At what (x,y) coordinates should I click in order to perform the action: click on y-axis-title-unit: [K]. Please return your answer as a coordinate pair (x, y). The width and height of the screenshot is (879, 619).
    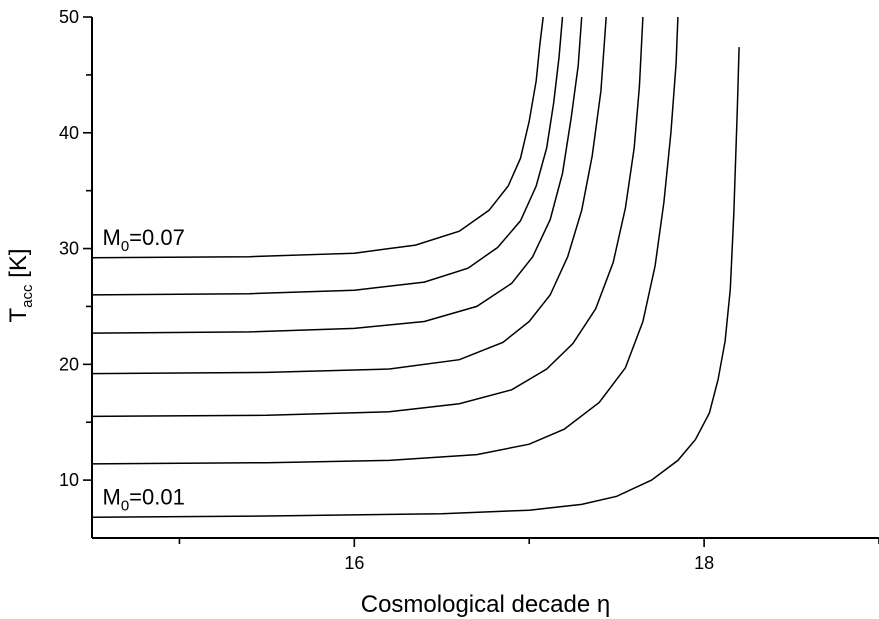
    Looking at the image, I should click on (18, 266).